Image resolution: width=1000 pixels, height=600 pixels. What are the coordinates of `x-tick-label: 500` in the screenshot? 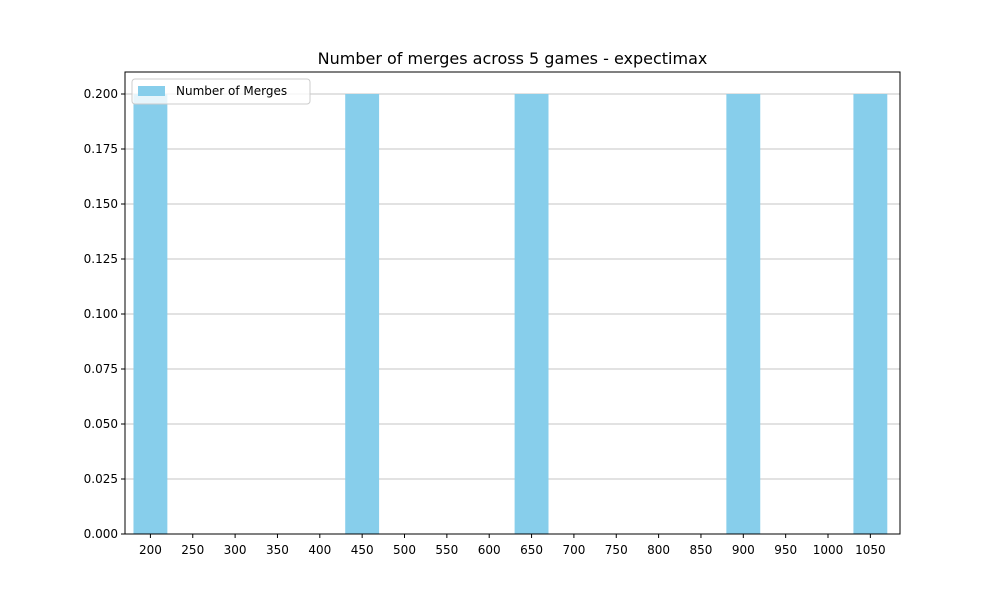 It's located at (404, 550).